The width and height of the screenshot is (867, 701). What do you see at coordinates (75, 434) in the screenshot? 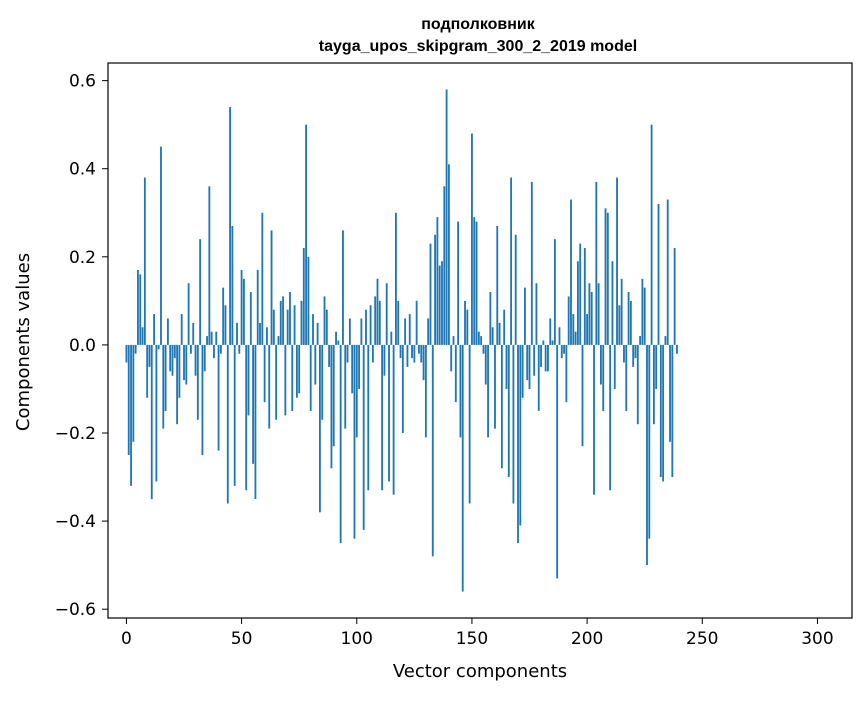
I see `y-tick-label: −0.2` at bounding box center [75, 434].